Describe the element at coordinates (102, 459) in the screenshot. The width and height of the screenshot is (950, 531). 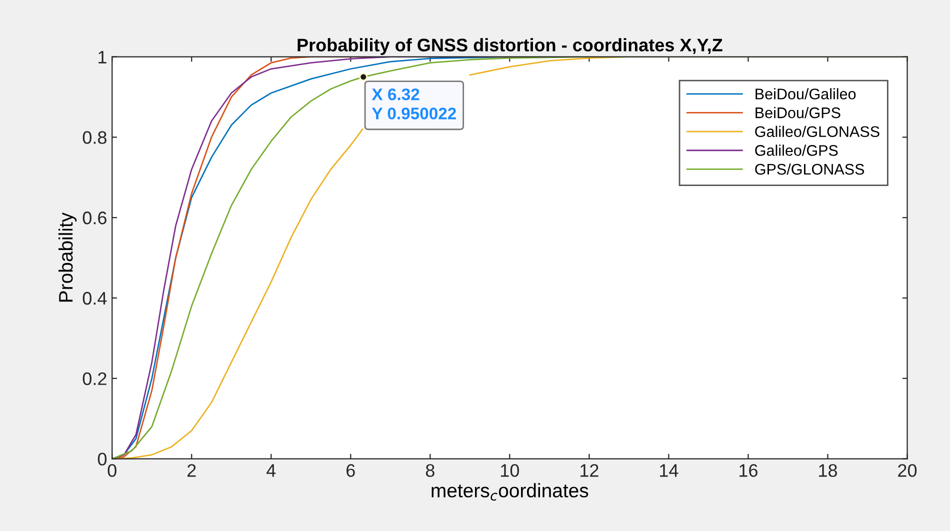
I see `y-tick-label: 0` at that location.